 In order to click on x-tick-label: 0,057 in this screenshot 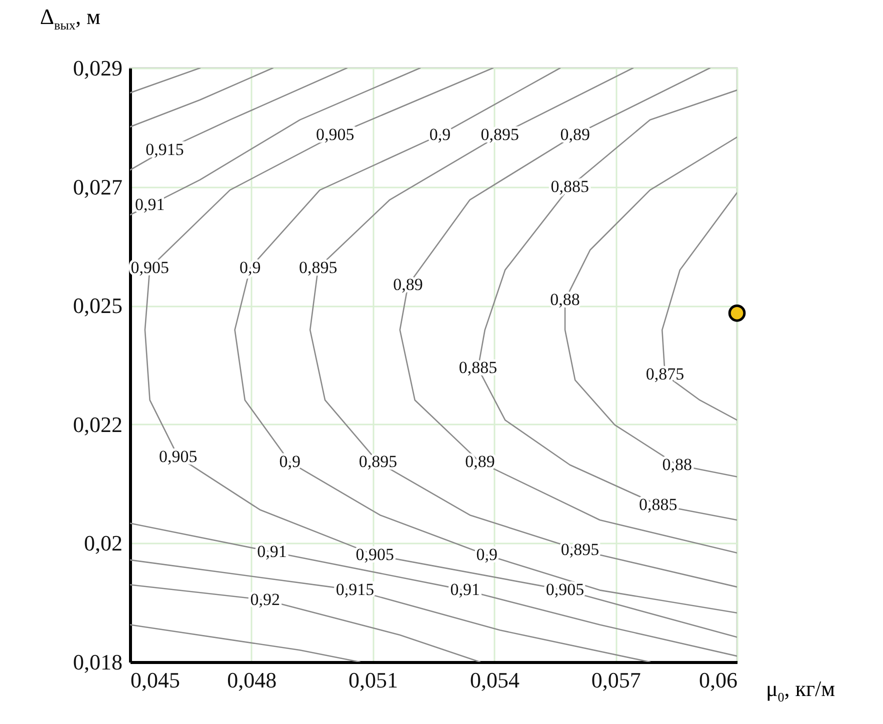, I will do `click(616, 680)`.